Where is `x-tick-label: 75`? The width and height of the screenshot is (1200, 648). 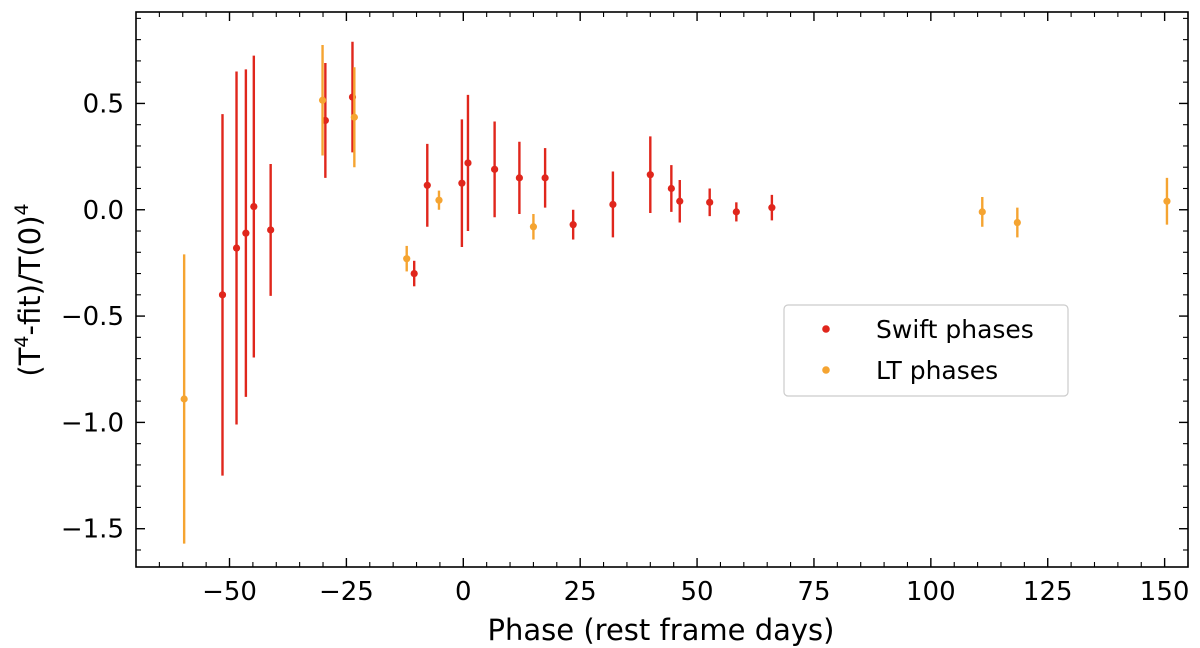 x-tick-label: 75 is located at coordinates (813, 592).